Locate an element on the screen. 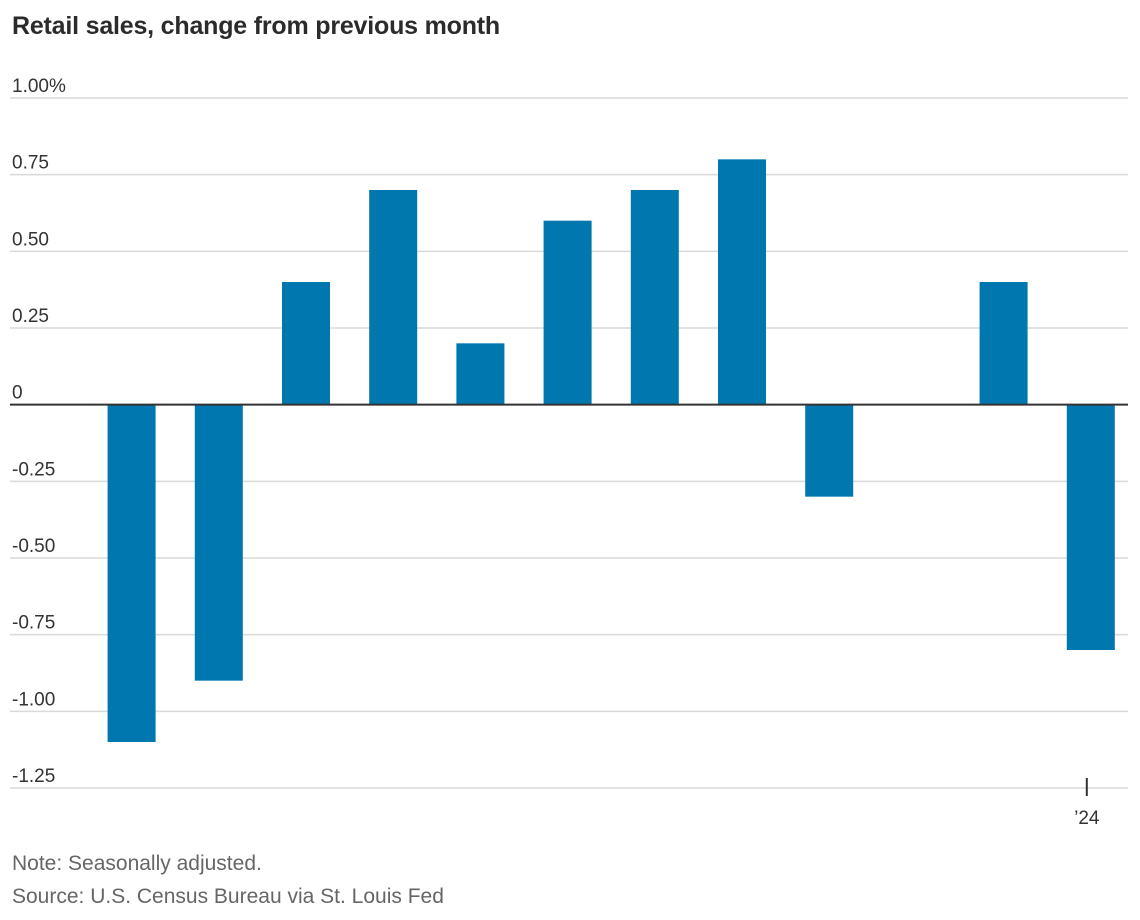 The image size is (1140, 920). y-tick-label: -1.00 is located at coordinates (33, 699).